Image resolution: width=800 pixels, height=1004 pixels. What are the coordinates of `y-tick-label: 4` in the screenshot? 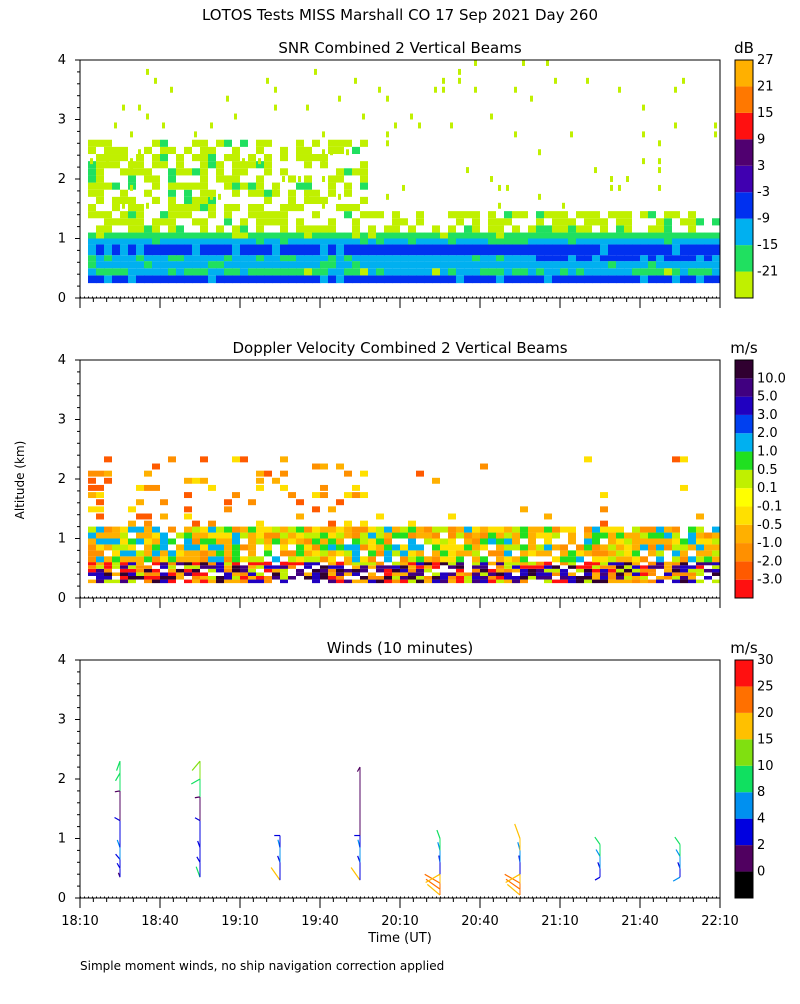 It's located at (62, 360).